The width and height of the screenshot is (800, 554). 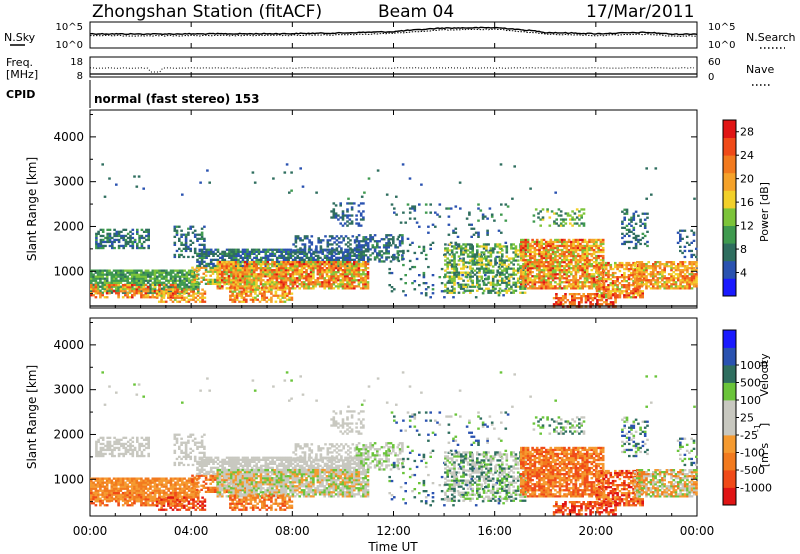 I want to click on date-label: 17/Mar/2011, so click(x=640, y=12).